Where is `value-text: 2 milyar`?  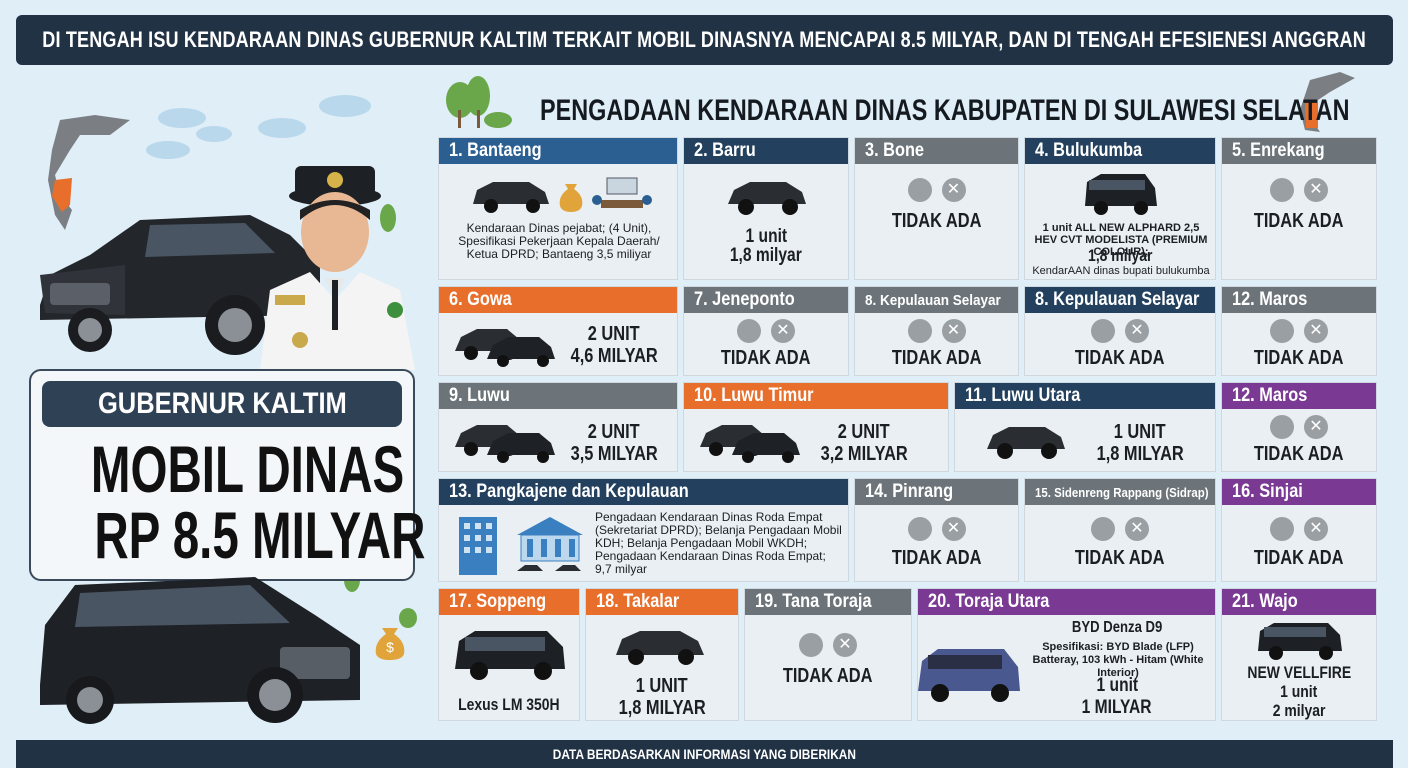 value-text: 2 milyar is located at coordinates (1299, 710).